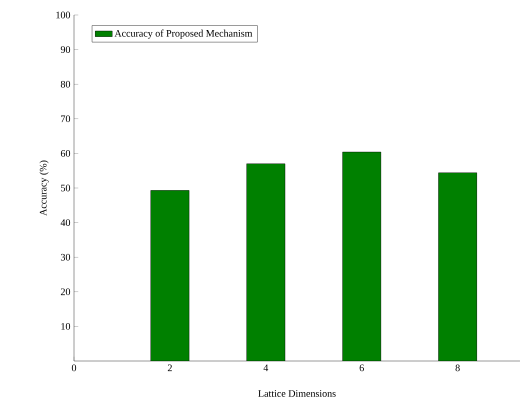 This screenshot has width=523, height=419. What do you see at coordinates (65, 222) in the screenshot?
I see `y-tick-label: 40` at bounding box center [65, 222].